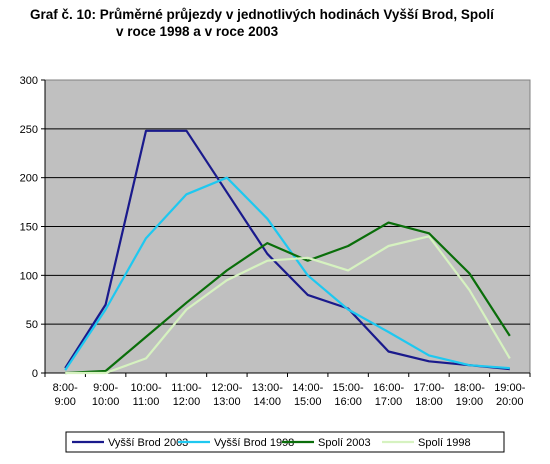  I want to click on x-tick-label: 11:00, so click(146, 402).